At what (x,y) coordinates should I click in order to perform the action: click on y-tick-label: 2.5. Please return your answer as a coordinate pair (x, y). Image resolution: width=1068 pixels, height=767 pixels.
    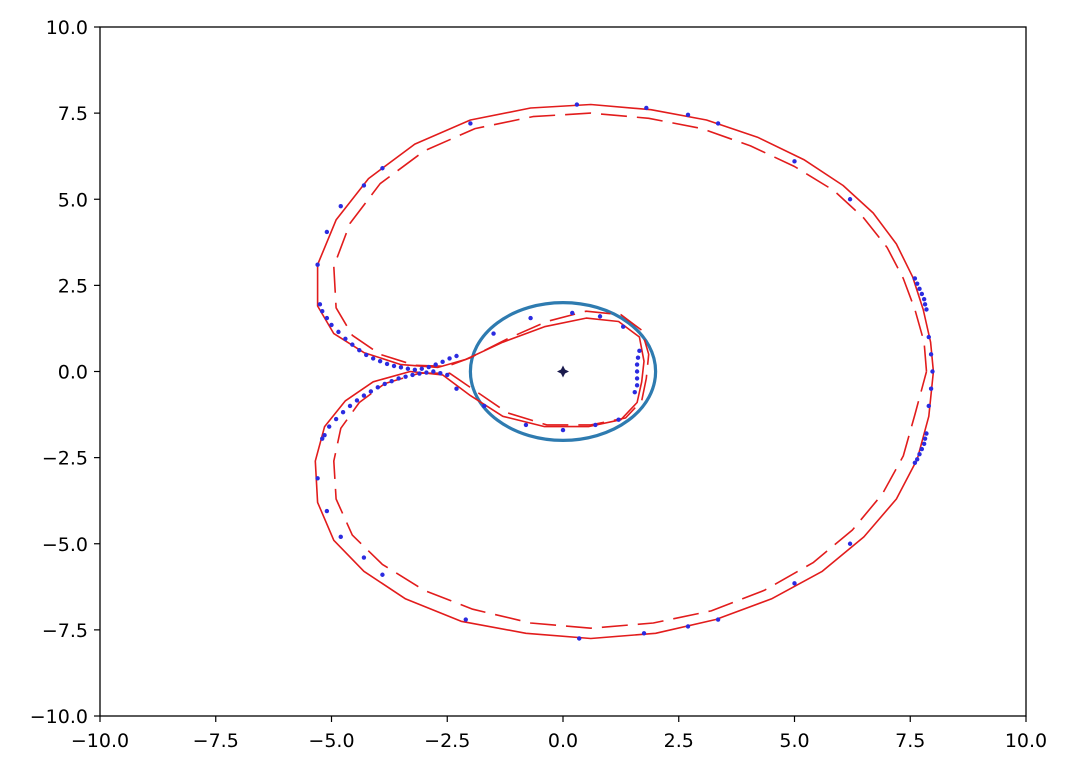
    Looking at the image, I should click on (73, 286).